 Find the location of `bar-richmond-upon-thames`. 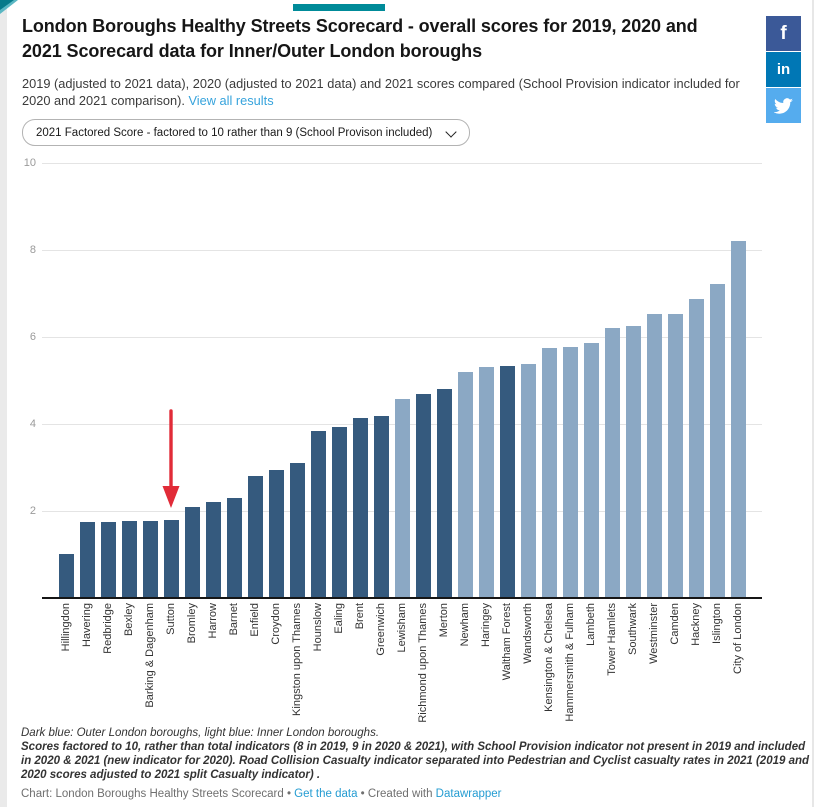

bar-richmond-upon-thames is located at coordinates (423, 495).